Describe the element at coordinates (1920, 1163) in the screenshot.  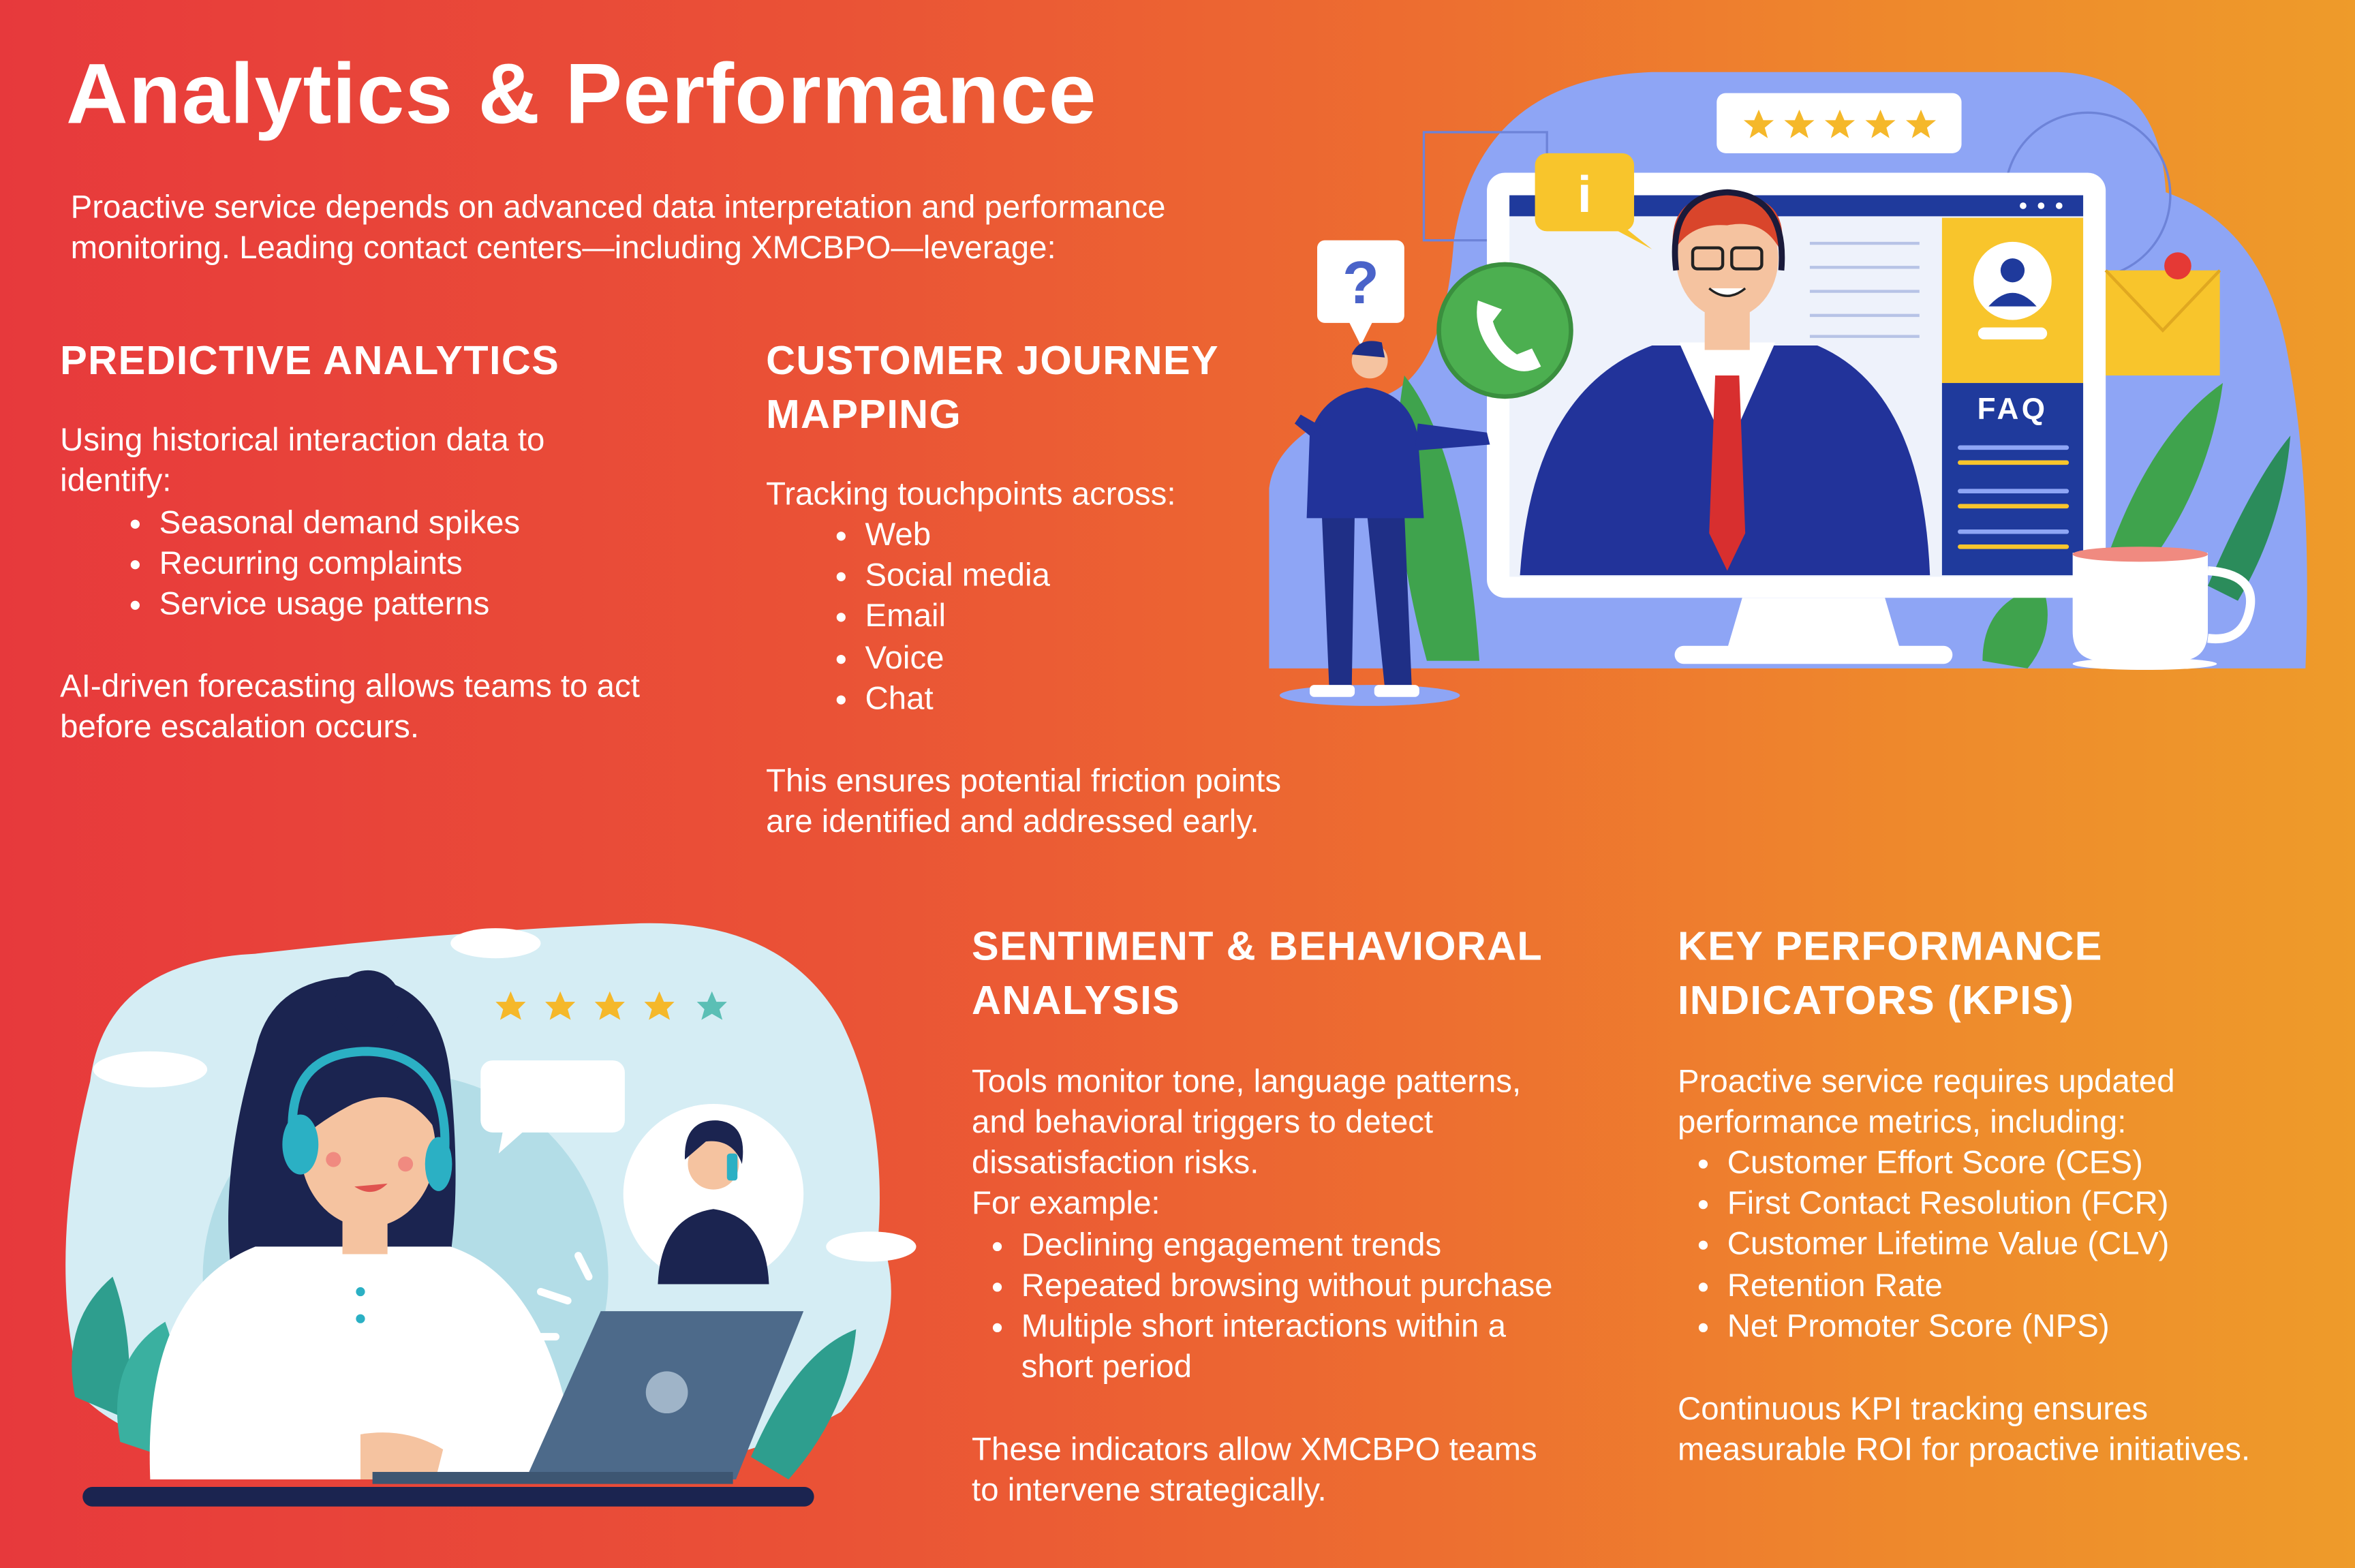
I see `list-item: Customer Effort Score (CES)` at that location.